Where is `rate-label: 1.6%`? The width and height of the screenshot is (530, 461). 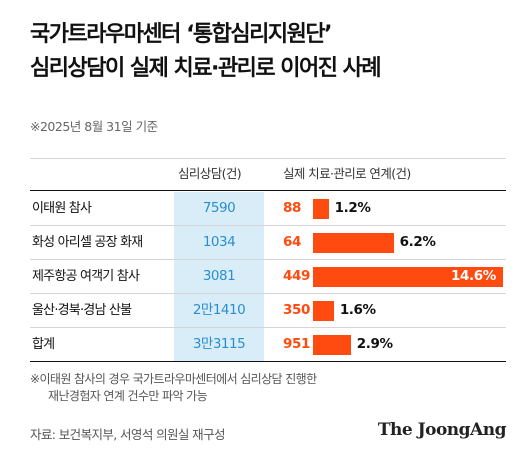
rate-label: 1.6% is located at coordinates (357, 310).